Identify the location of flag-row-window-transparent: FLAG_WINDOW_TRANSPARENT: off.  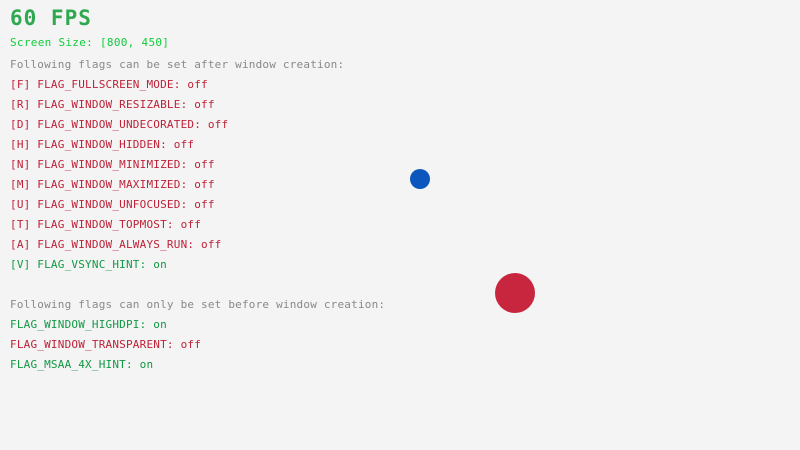
(106, 344).